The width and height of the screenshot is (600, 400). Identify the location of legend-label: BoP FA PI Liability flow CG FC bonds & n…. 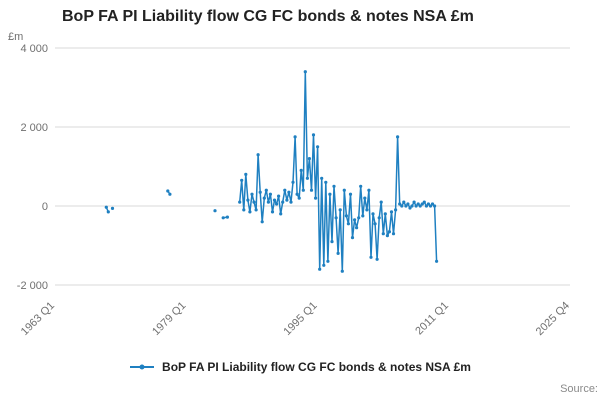
(316, 367).